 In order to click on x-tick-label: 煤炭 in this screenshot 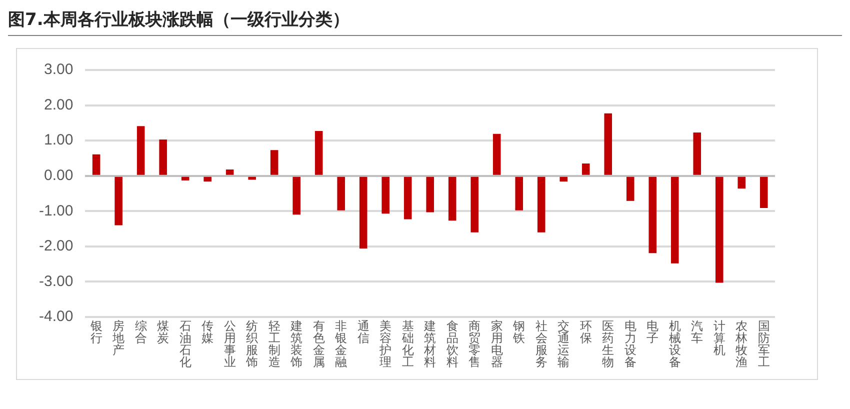, I will do `click(163, 332)`.